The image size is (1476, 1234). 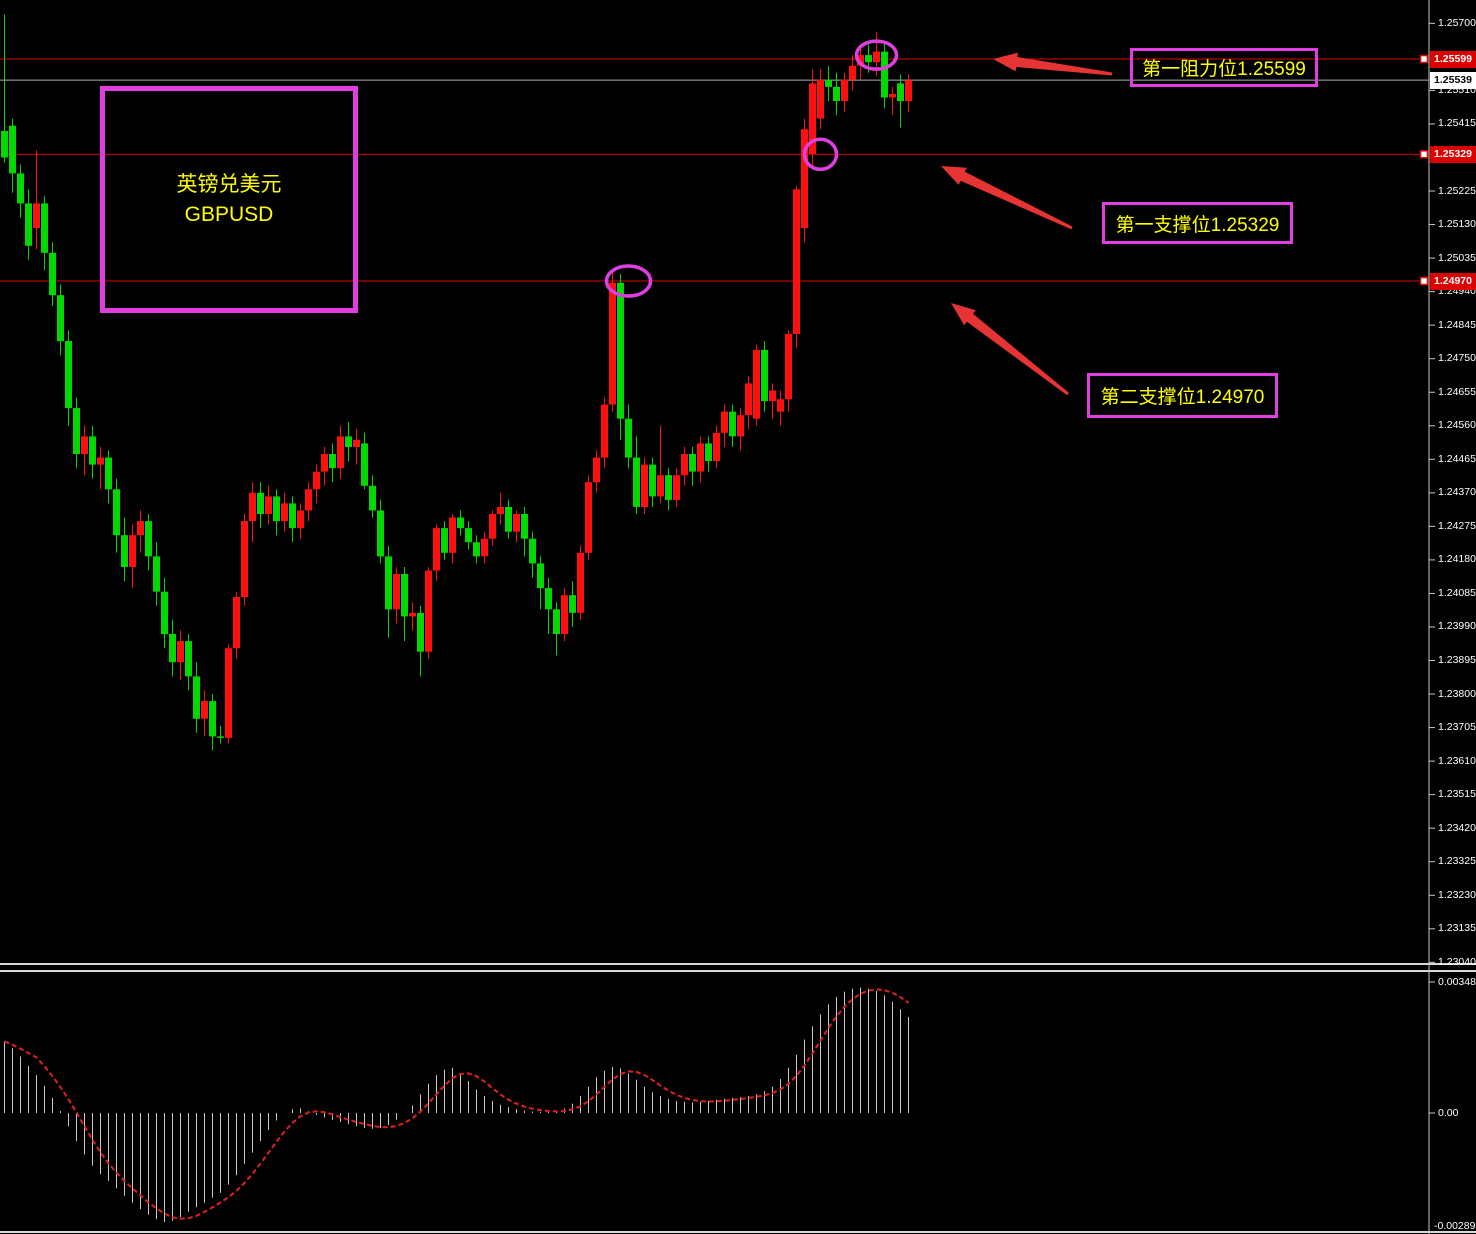 What do you see at coordinates (1453, 80) in the screenshot?
I see `current-price-badge: 1.25539` at bounding box center [1453, 80].